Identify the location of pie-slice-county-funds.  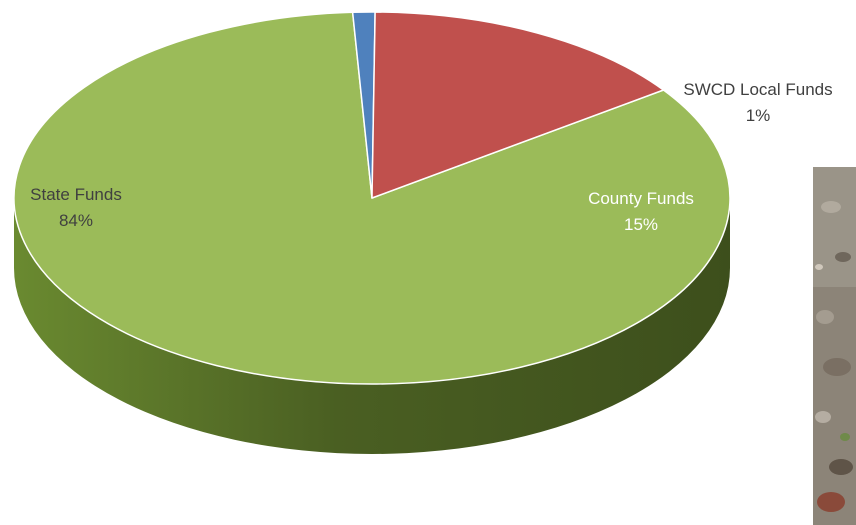
(518, 105).